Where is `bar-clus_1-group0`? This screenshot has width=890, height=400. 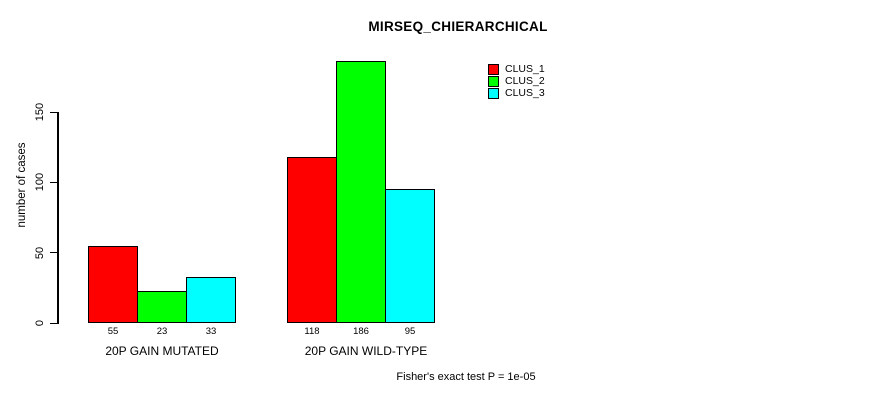 bar-clus_1-group0 is located at coordinates (113, 284).